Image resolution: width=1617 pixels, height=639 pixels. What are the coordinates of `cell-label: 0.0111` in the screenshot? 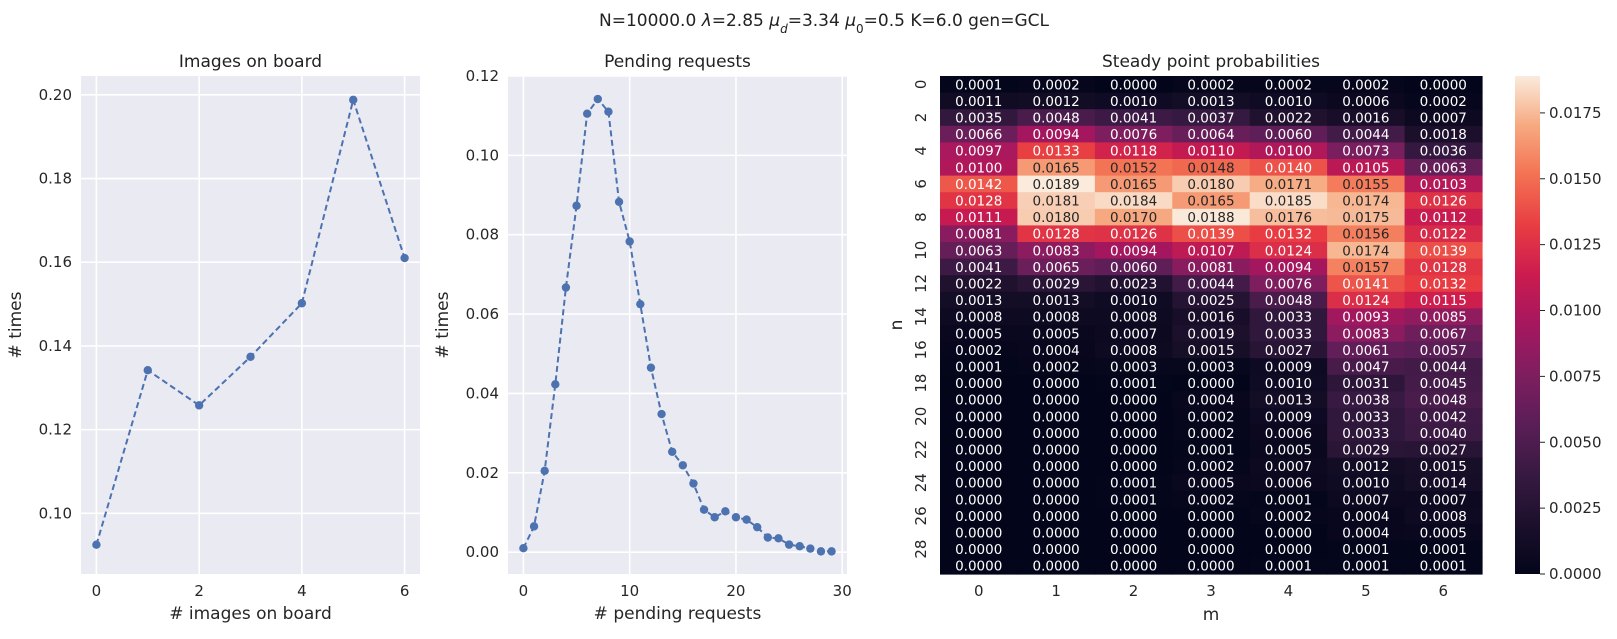 It's located at (978, 218).